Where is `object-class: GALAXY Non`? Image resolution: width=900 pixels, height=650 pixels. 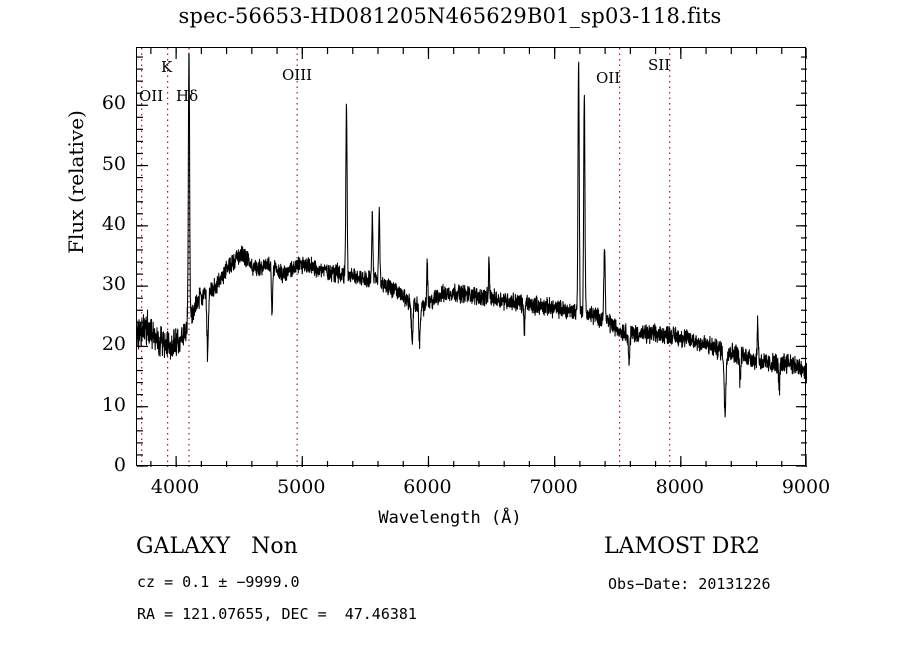
object-class: GALAXY Non is located at coordinates (217, 546).